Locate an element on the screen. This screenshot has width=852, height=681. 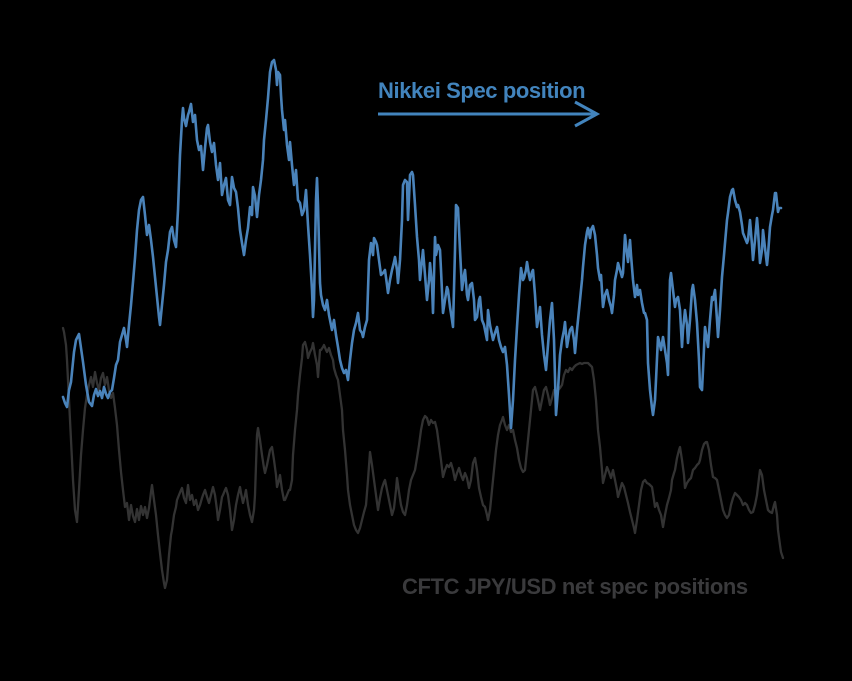
right-arrow-icon is located at coordinates (489, 114).